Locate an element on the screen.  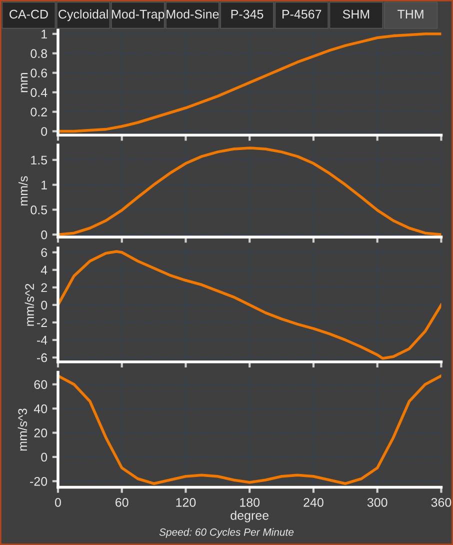
text: P-345 is located at coordinates (247, 14).